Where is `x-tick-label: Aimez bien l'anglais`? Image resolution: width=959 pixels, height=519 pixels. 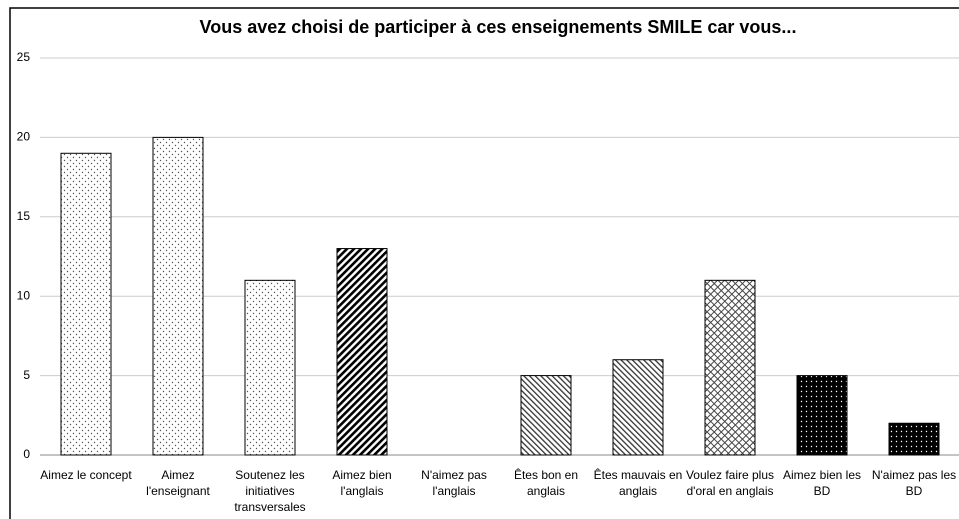
x-tick-label: Aimez bien l'anglais is located at coordinates (362, 483).